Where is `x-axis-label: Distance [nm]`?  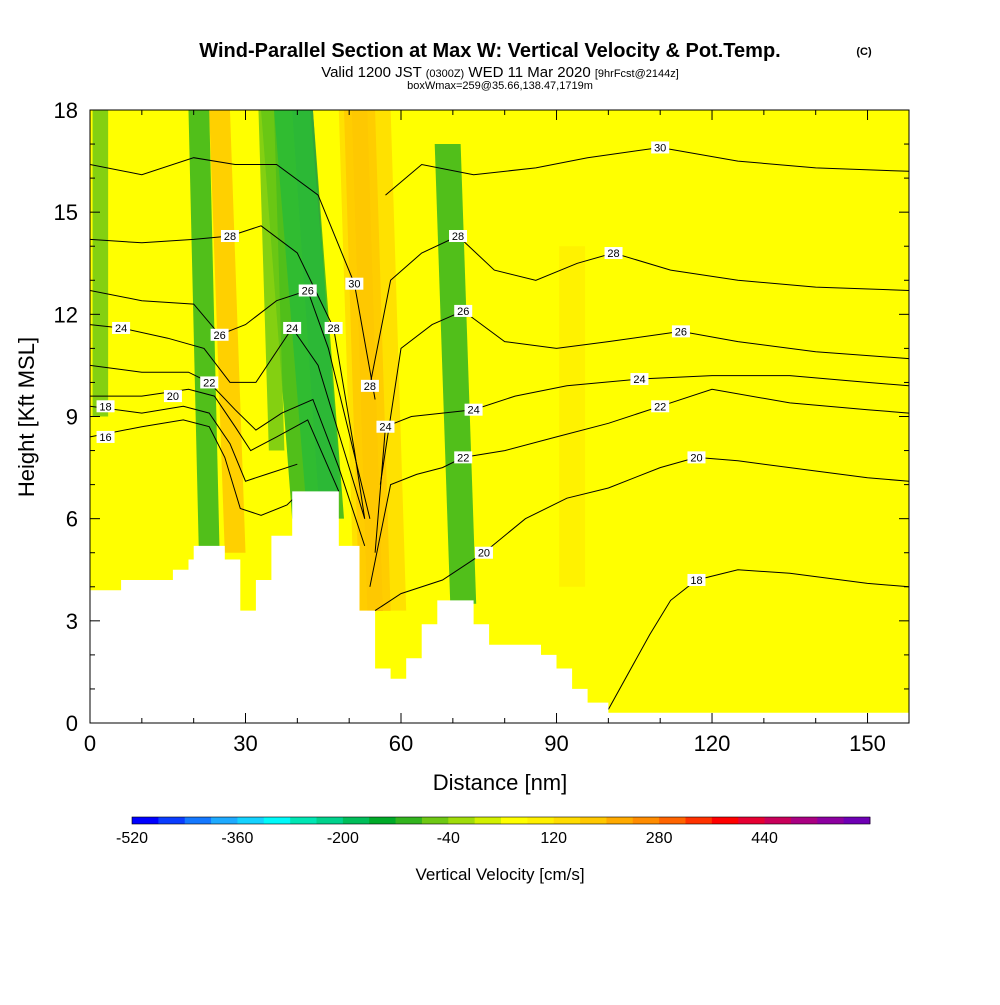
x-axis-label: Distance [nm] is located at coordinates (500, 782).